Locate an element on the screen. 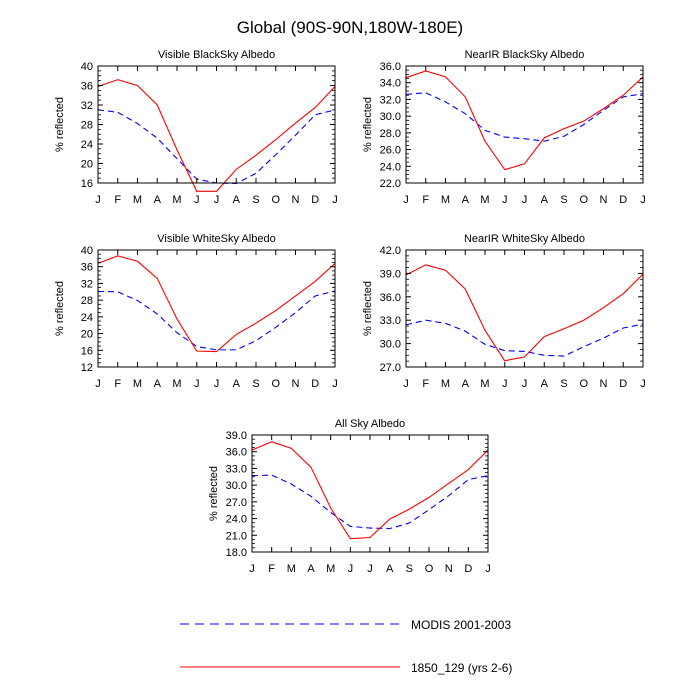  y-tick-label: 28.0 is located at coordinates (390, 134).